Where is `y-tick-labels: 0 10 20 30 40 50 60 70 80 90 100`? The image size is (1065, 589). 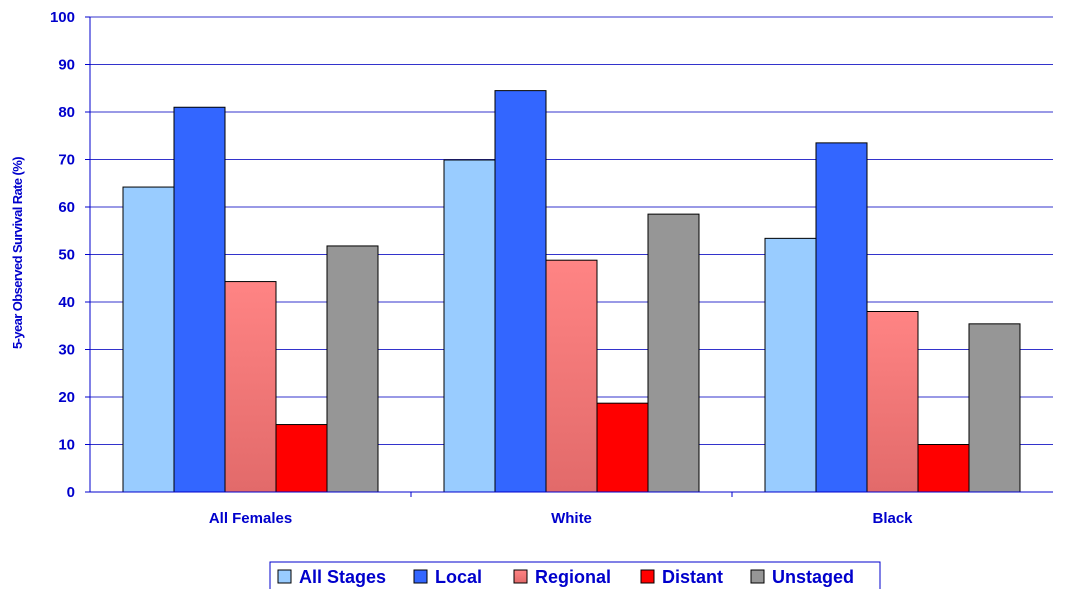
y-tick-labels: 0 10 20 30 40 50 60 70 80 90 100 is located at coordinates (62, 255).